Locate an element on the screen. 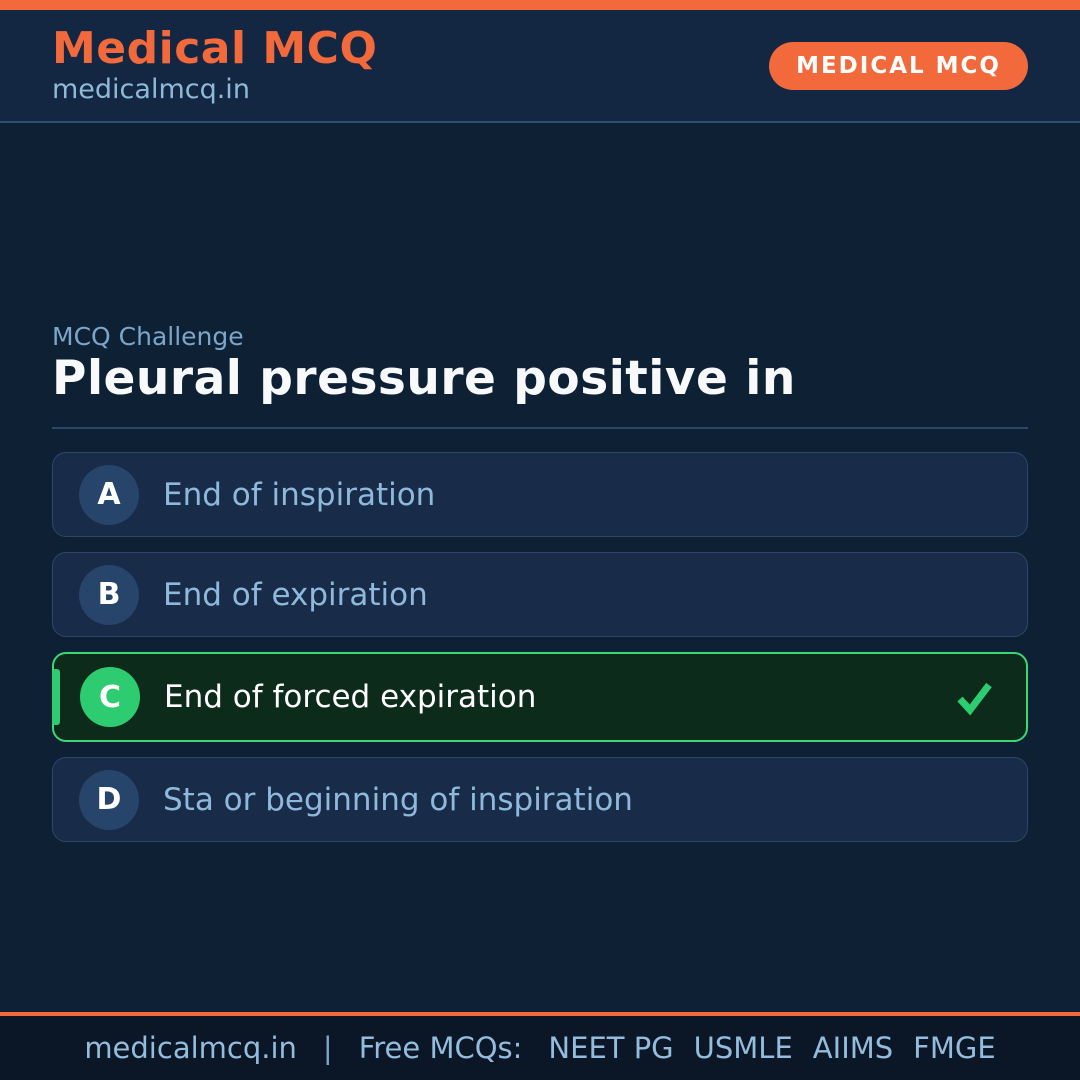 The width and height of the screenshot is (1080, 1080). footer-exam-fmge: FMGE is located at coordinates (954, 1048).